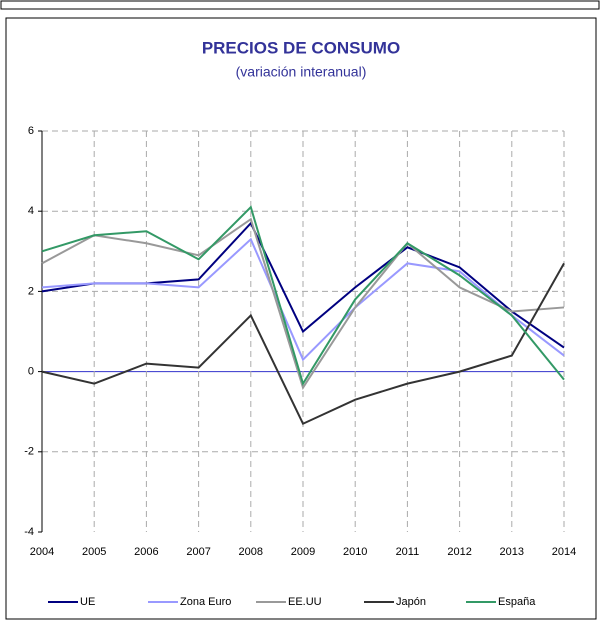 Image resolution: width=602 pixels, height=623 pixels. What do you see at coordinates (300, 5) in the screenshot?
I see `top-frame` at bounding box center [300, 5].